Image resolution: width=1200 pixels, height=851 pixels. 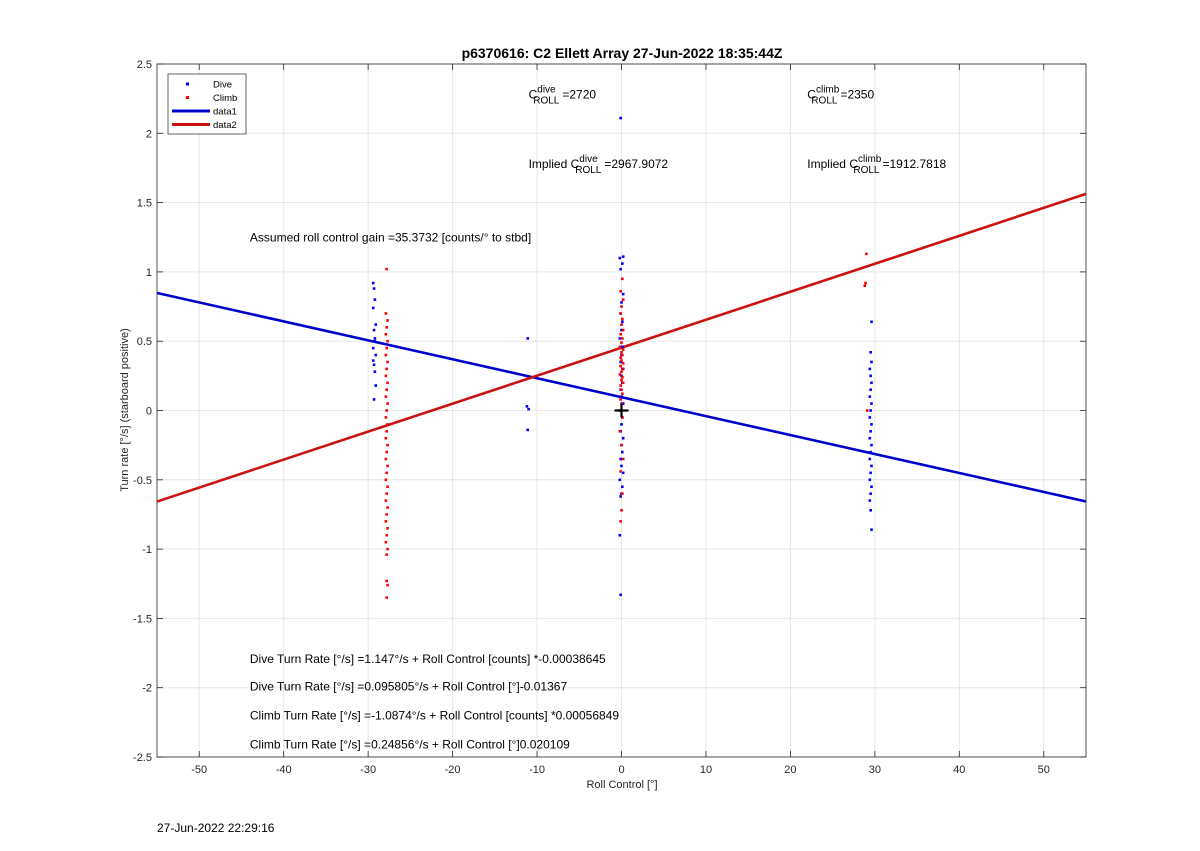 I want to click on legend: Dive Climb data1 data2, so click(x=207, y=104).